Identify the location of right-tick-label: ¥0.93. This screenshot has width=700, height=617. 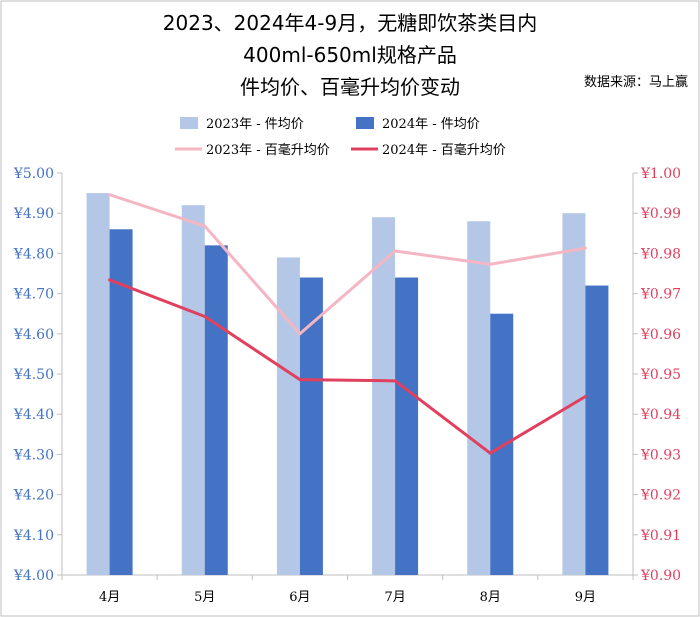
(660, 455).